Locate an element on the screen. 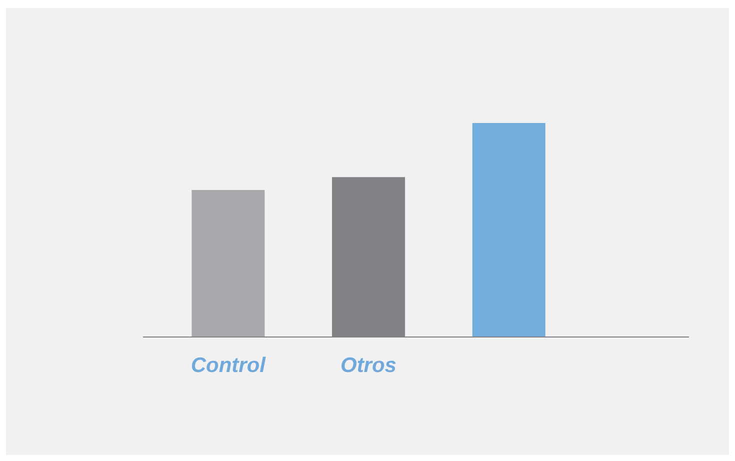 This screenshot has width=735, height=461. x-tick-label: Otros is located at coordinates (368, 365).